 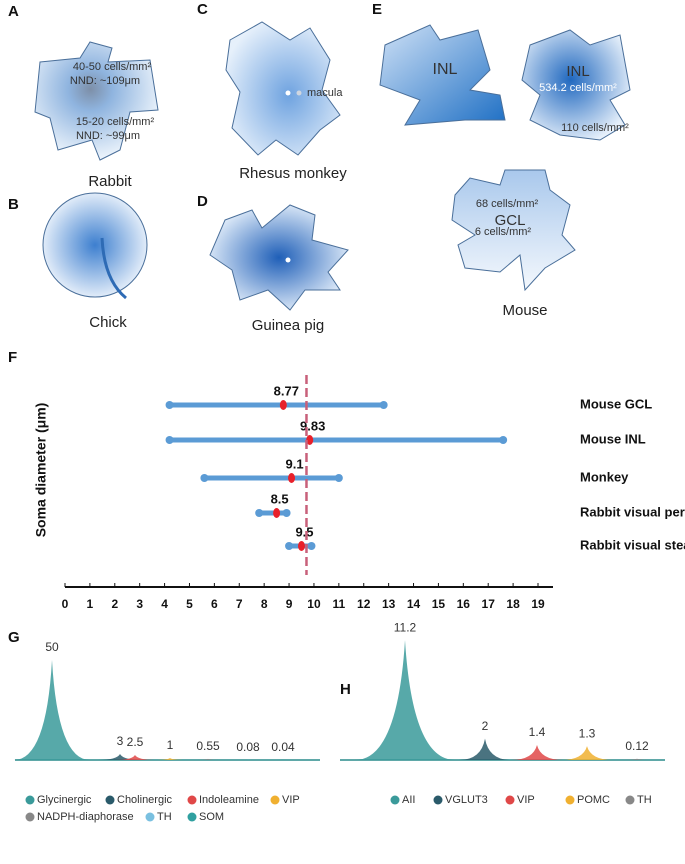 What do you see at coordinates (338, 604) in the screenshot?
I see `x-tick-label: 11` at bounding box center [338, 604].